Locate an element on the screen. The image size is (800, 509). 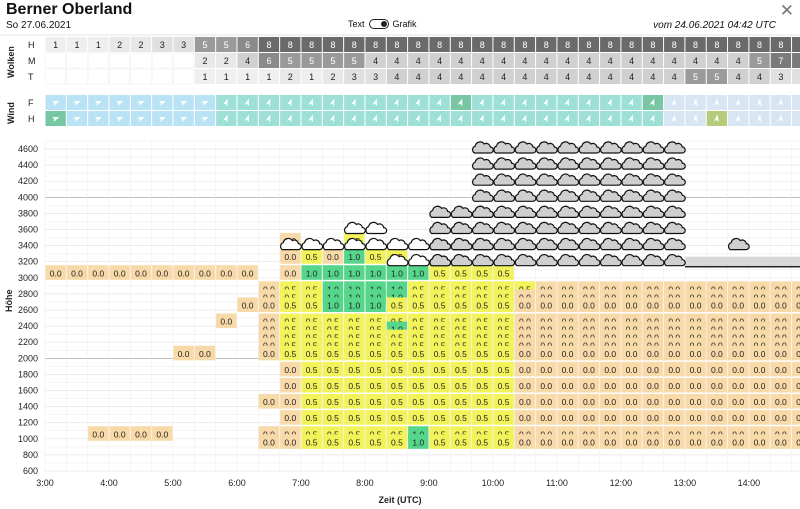
y-tick-label: 4400 is located at coordinates (28, 165).